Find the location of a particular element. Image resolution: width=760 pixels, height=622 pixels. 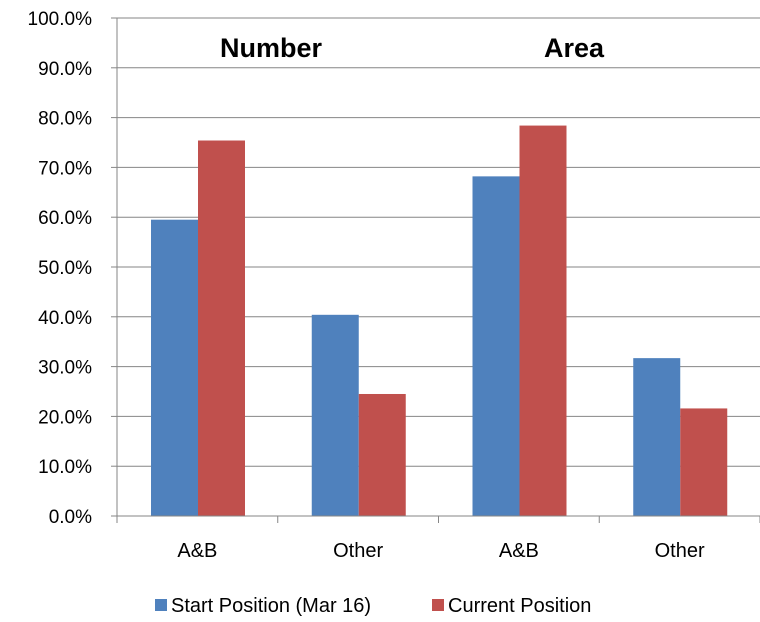

annotation-number: Number is located at coordinates (271, 48).